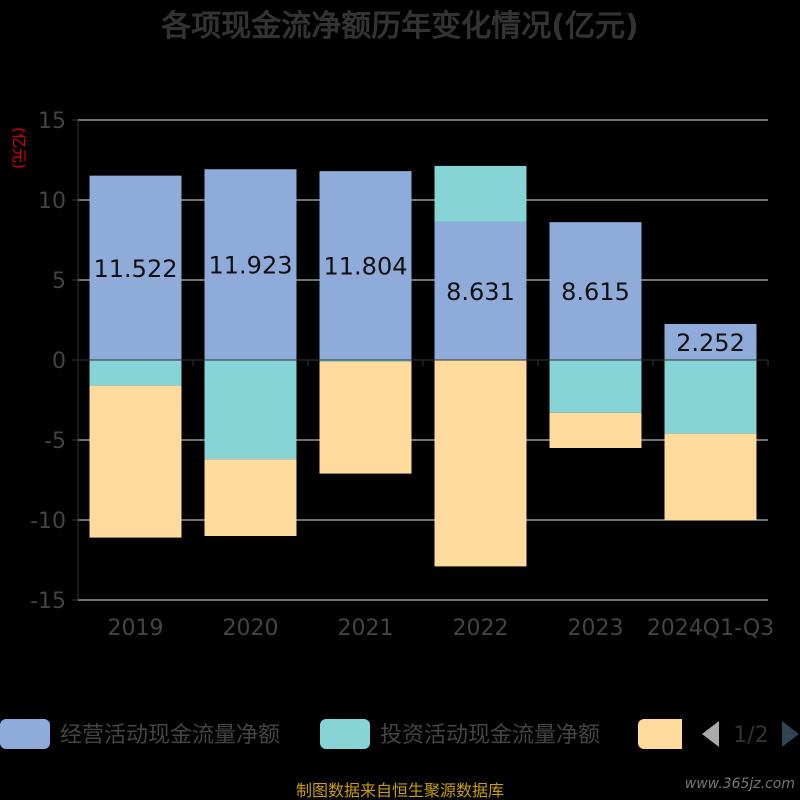 This screenshot has height=800, width=800. I want to click on bar-series-2-2020, so click(250, 410).